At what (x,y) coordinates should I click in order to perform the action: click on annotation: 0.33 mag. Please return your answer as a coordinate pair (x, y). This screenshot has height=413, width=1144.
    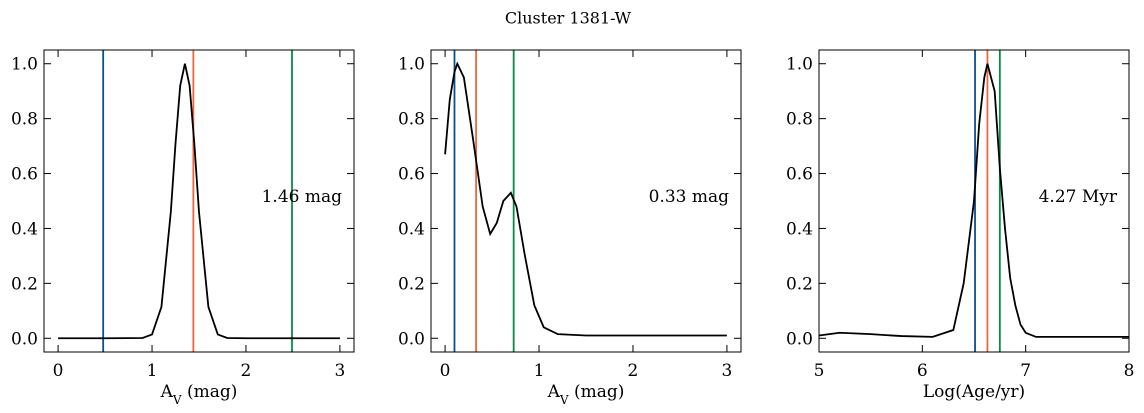
    Looking at the image, I should click on (689, 197).